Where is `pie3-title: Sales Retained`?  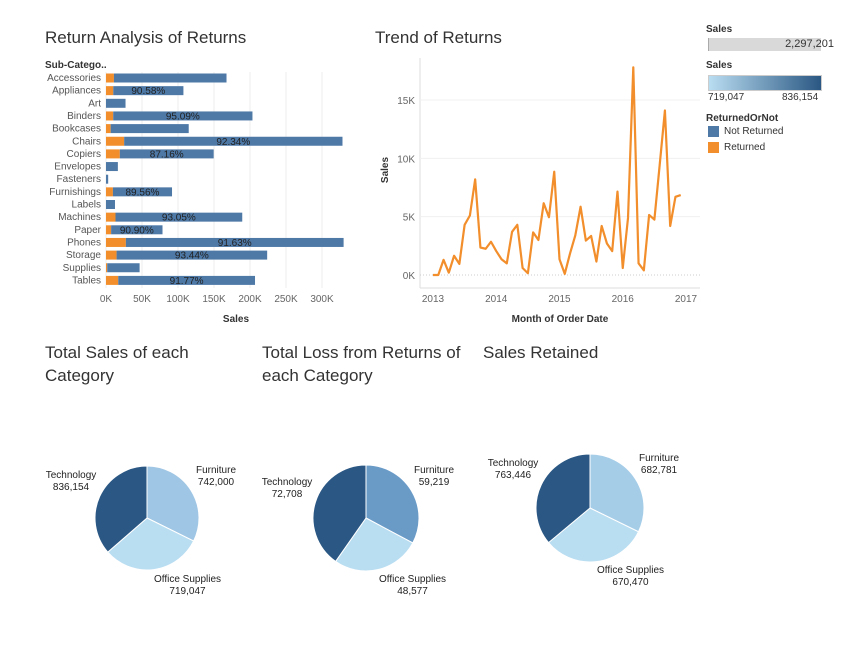
pie3-title: Sales Retained is located at coordinates (541, 352).